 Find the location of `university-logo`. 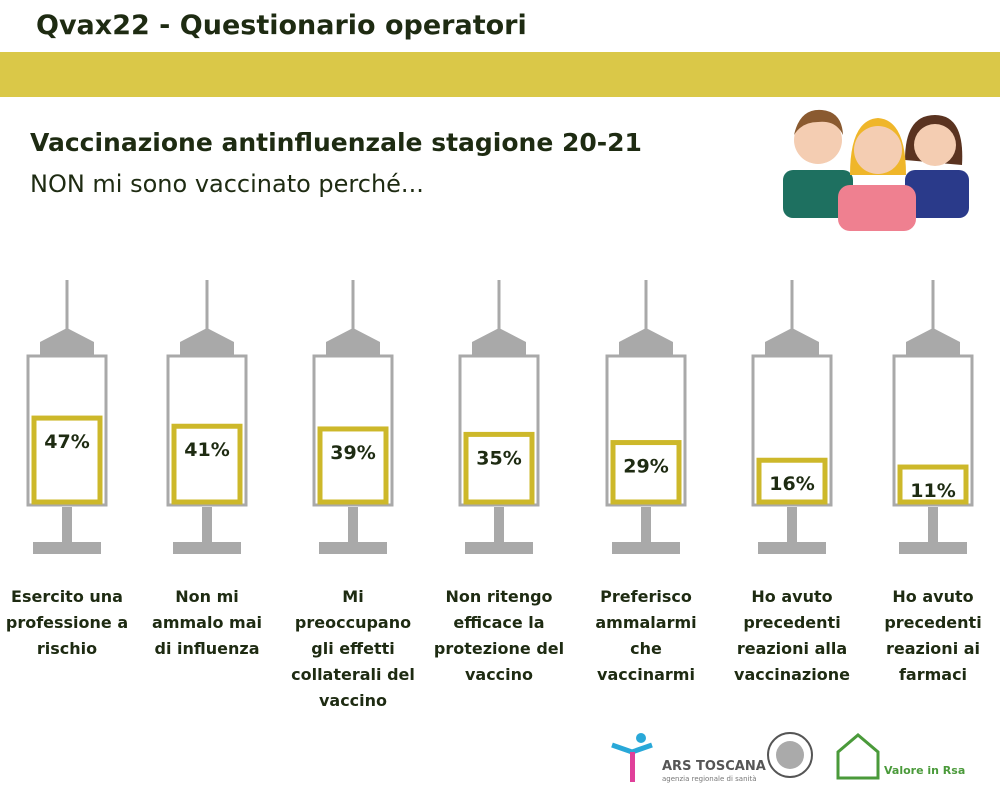

university-logo is located at coordinates (790, 755).